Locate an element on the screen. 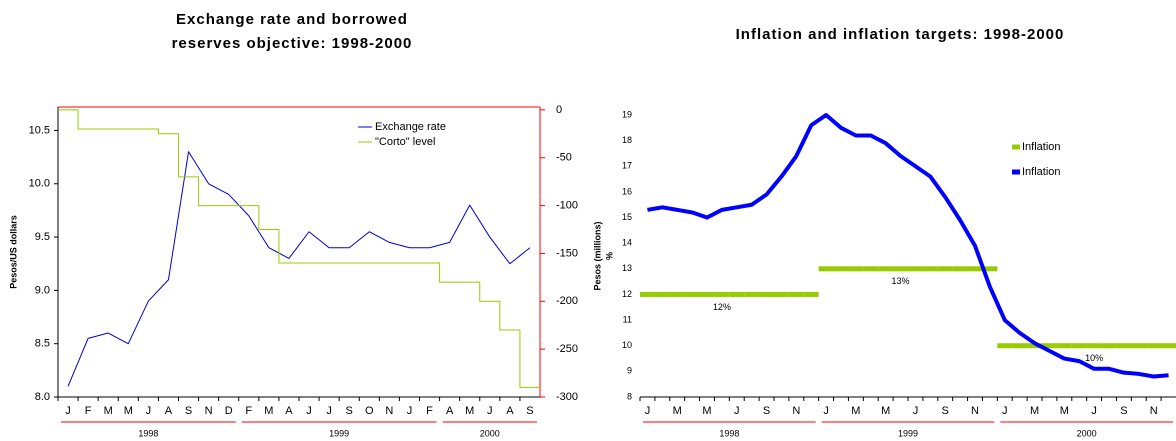 This screenshot has width=1176, height=441. chart-title: Exchange rate and borrowed is located at coordinates (292, 19).